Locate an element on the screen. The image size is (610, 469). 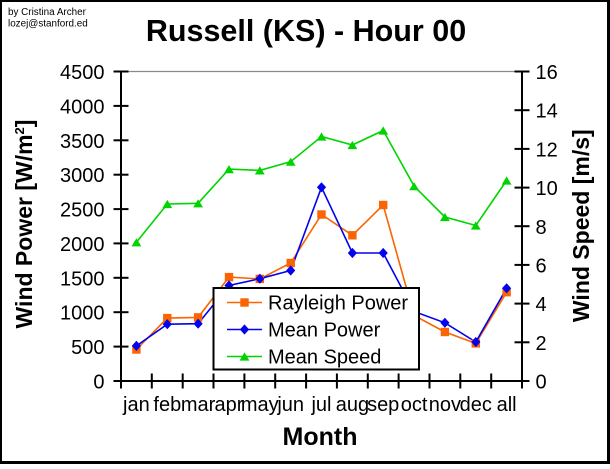
svg-text: jul is located at coordinates (320, 405).